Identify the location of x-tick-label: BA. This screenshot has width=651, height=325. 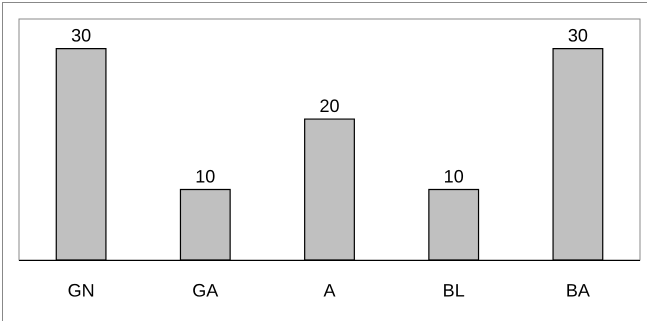
(578, 290).